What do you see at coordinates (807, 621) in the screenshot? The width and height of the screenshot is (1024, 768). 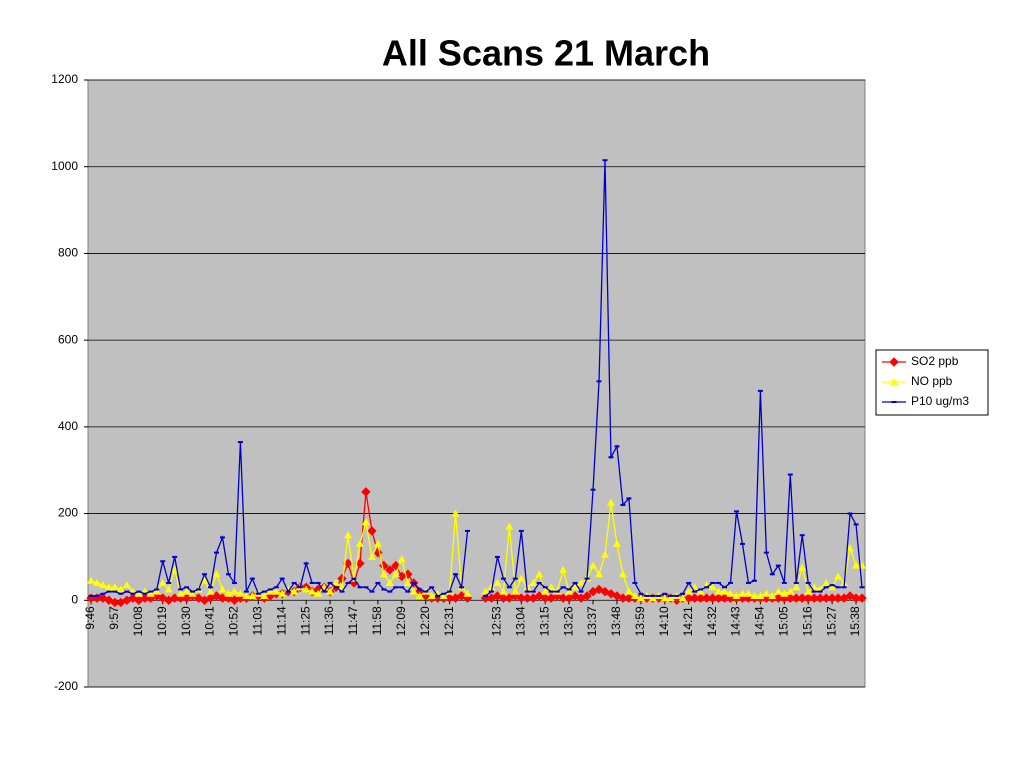 I see `x-tick-label: 15:16` at bounding box center [807, 621].